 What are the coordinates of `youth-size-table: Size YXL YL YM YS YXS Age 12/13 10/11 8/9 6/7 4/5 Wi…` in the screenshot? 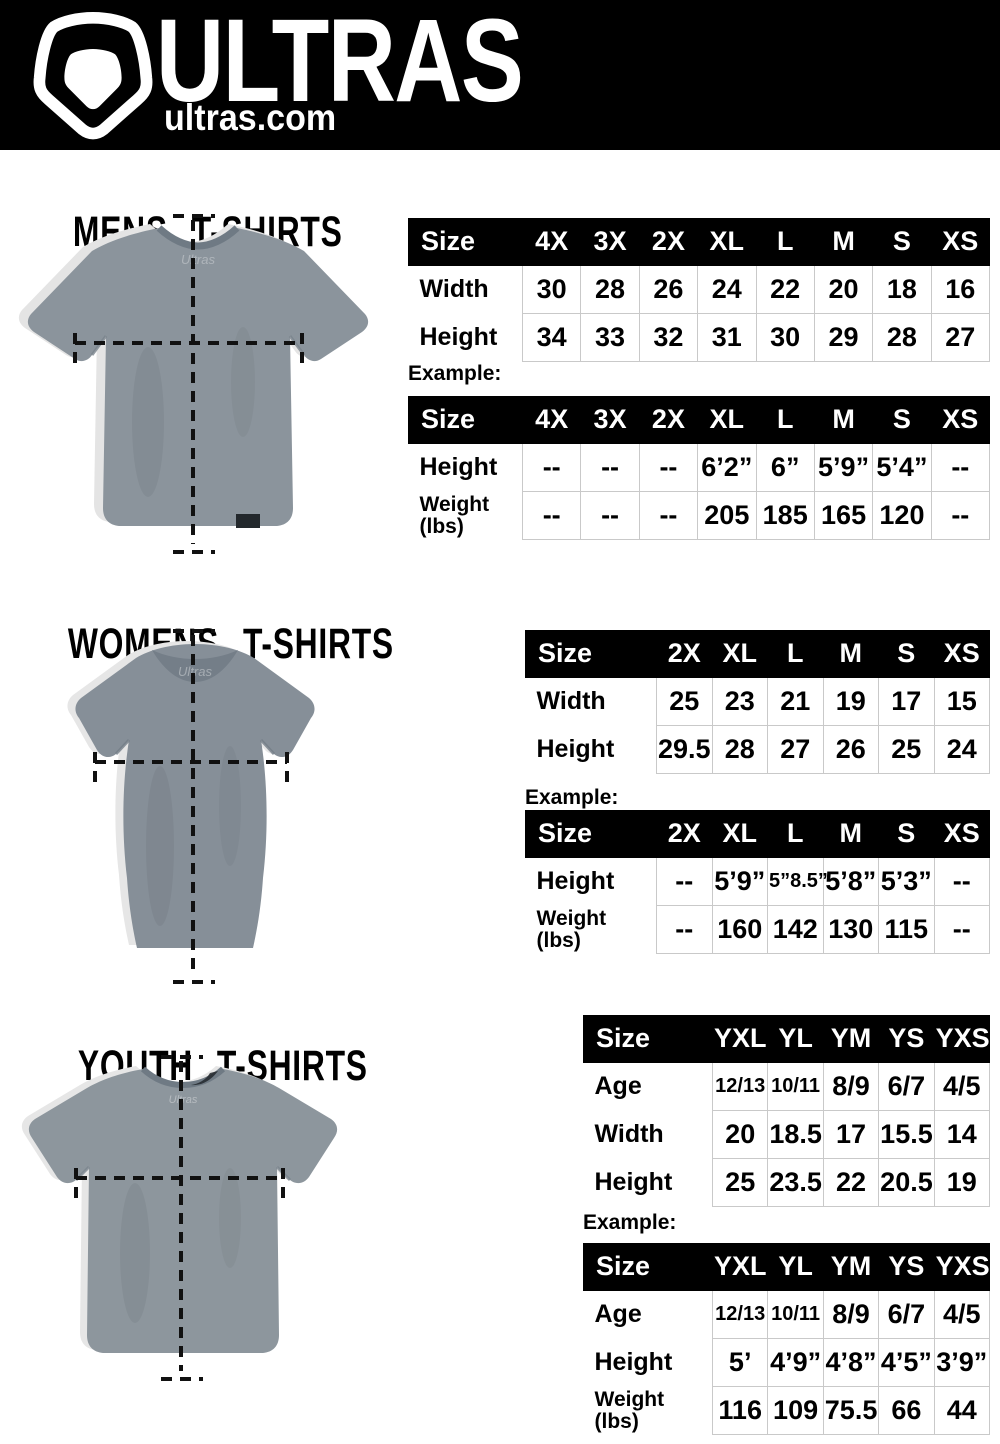 It's located at (787, 1111).